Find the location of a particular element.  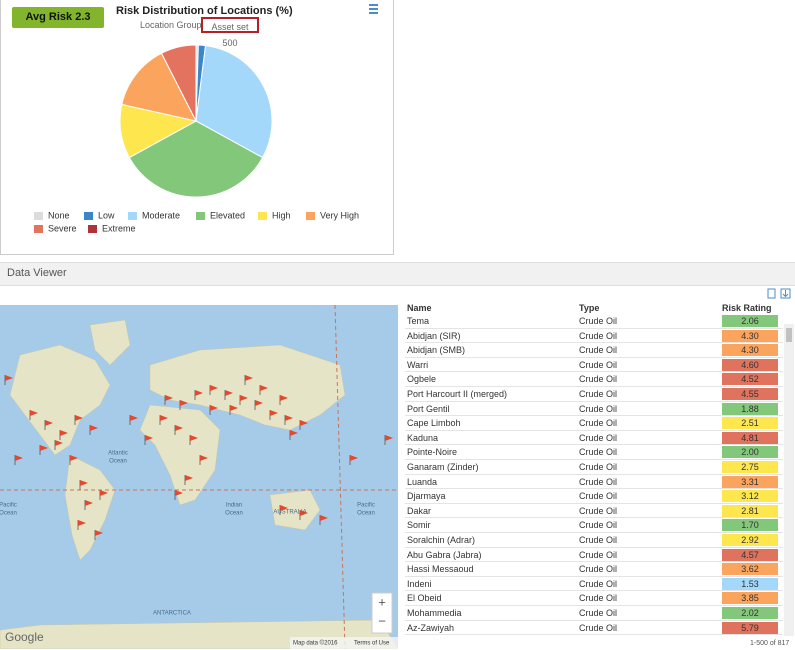

name-cell: Luanda is located at coordinates (422, 481).